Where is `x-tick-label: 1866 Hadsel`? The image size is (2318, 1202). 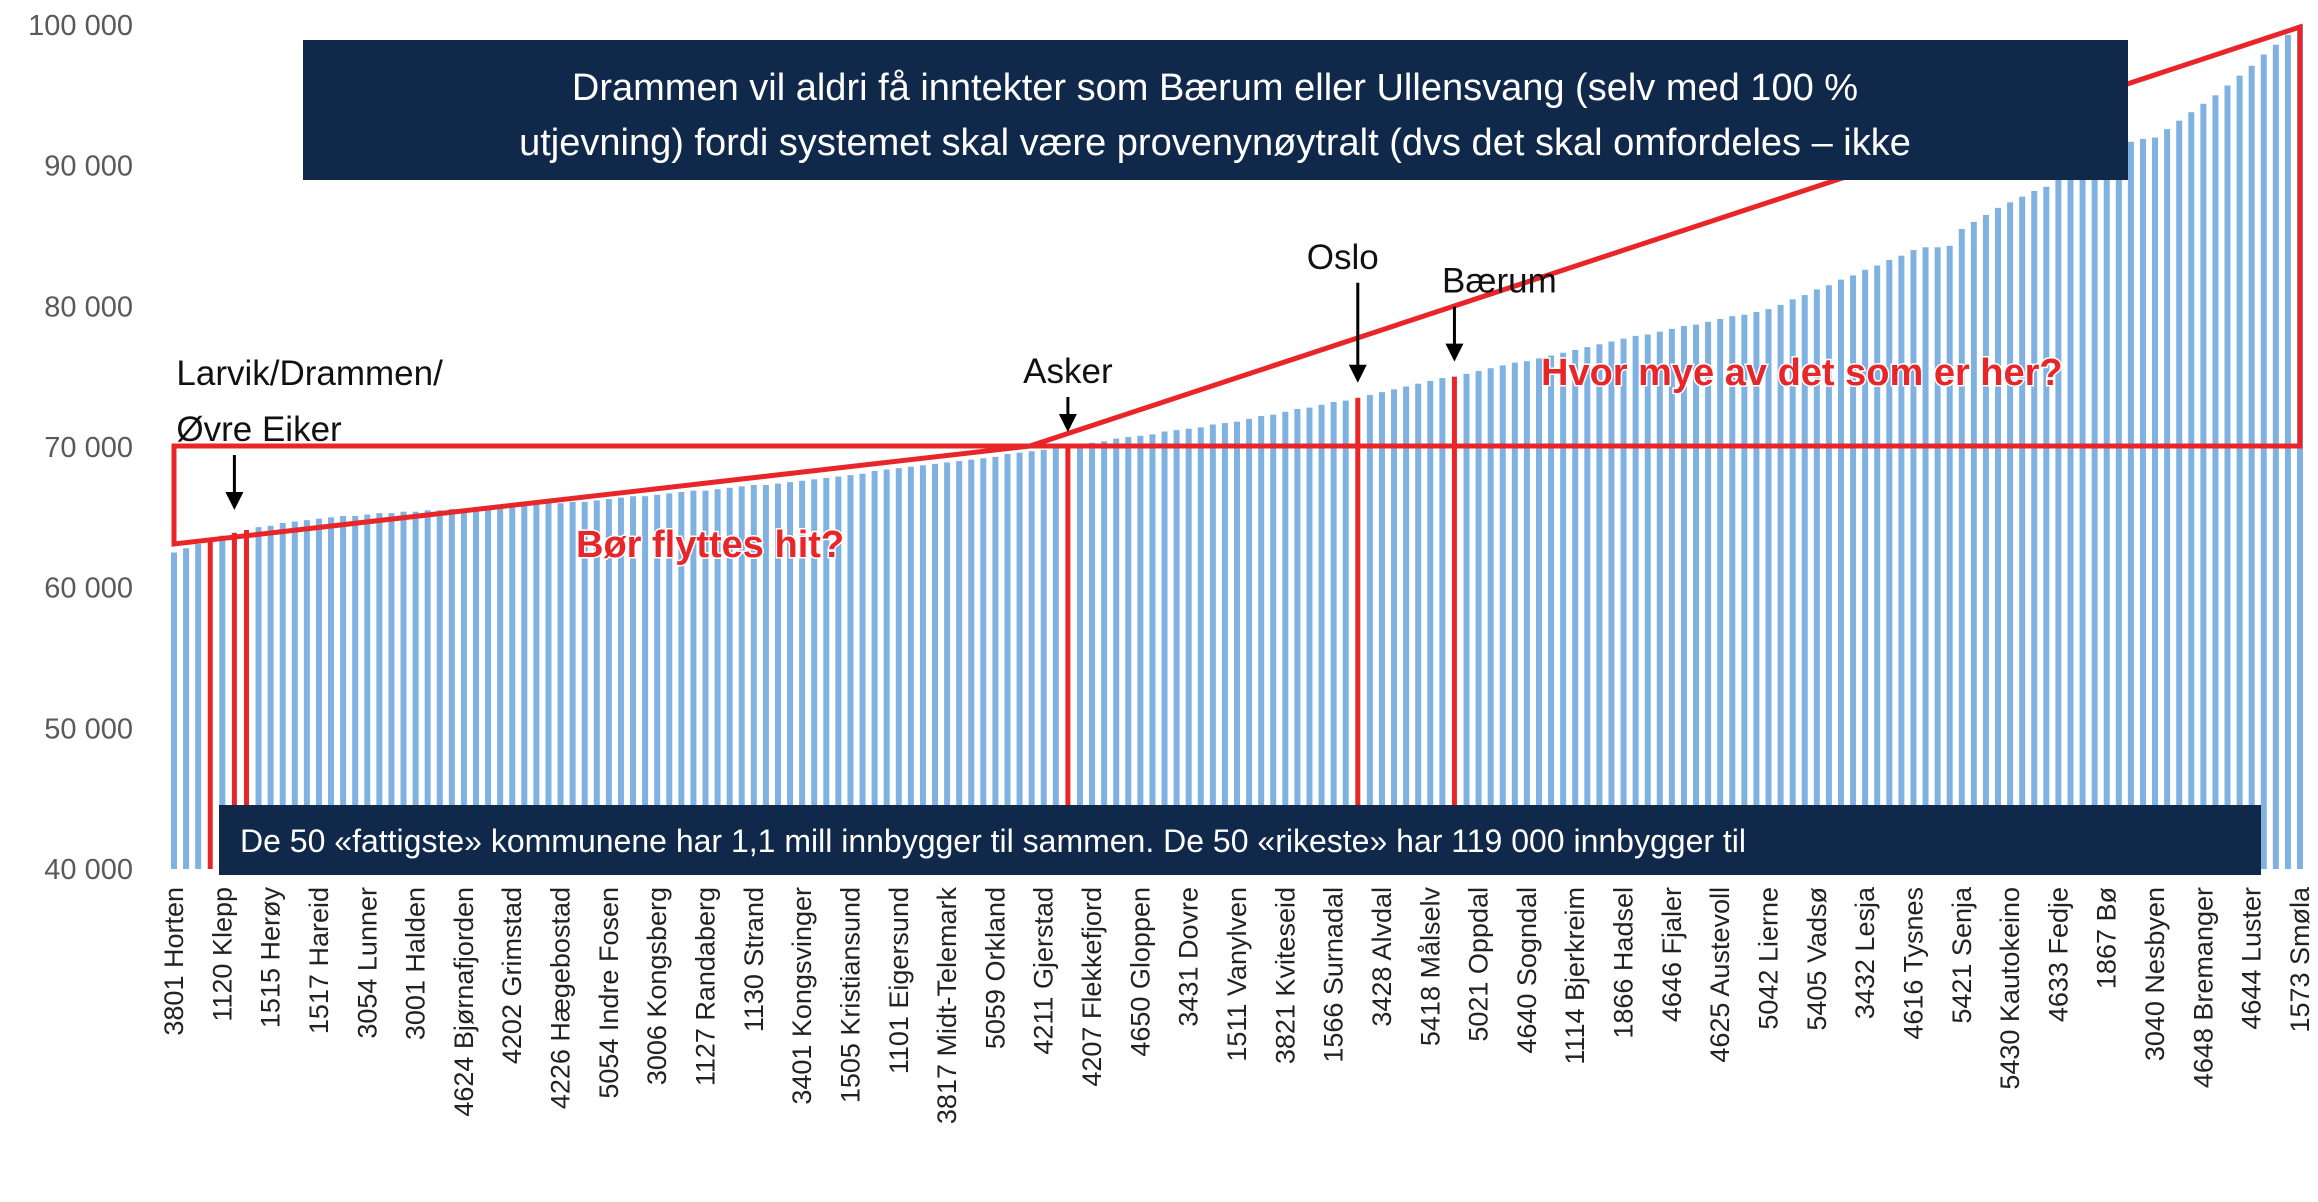
x-tick-label: 1866 Hadsel is located at coordinates (1624, 963).